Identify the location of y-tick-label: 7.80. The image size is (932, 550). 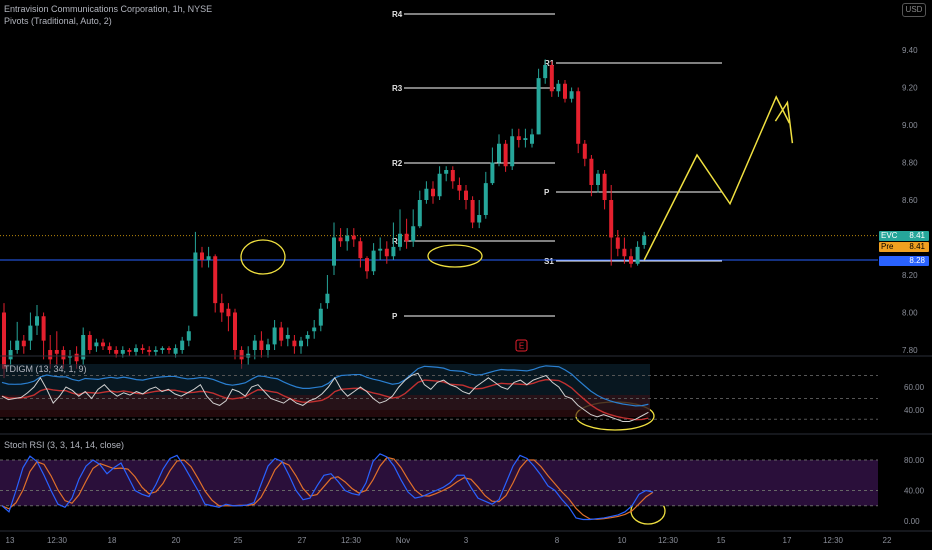
(910, 350).